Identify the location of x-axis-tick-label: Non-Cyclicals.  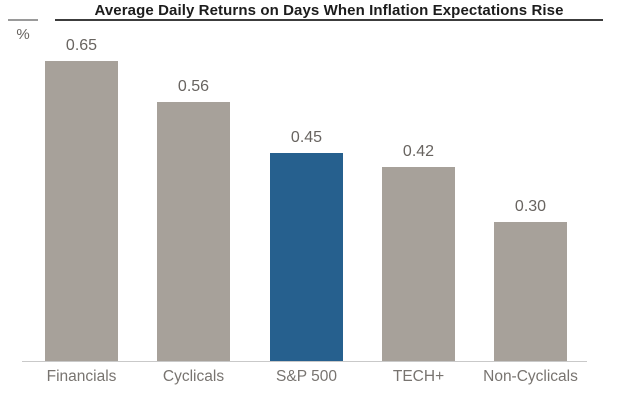
(530, 376).